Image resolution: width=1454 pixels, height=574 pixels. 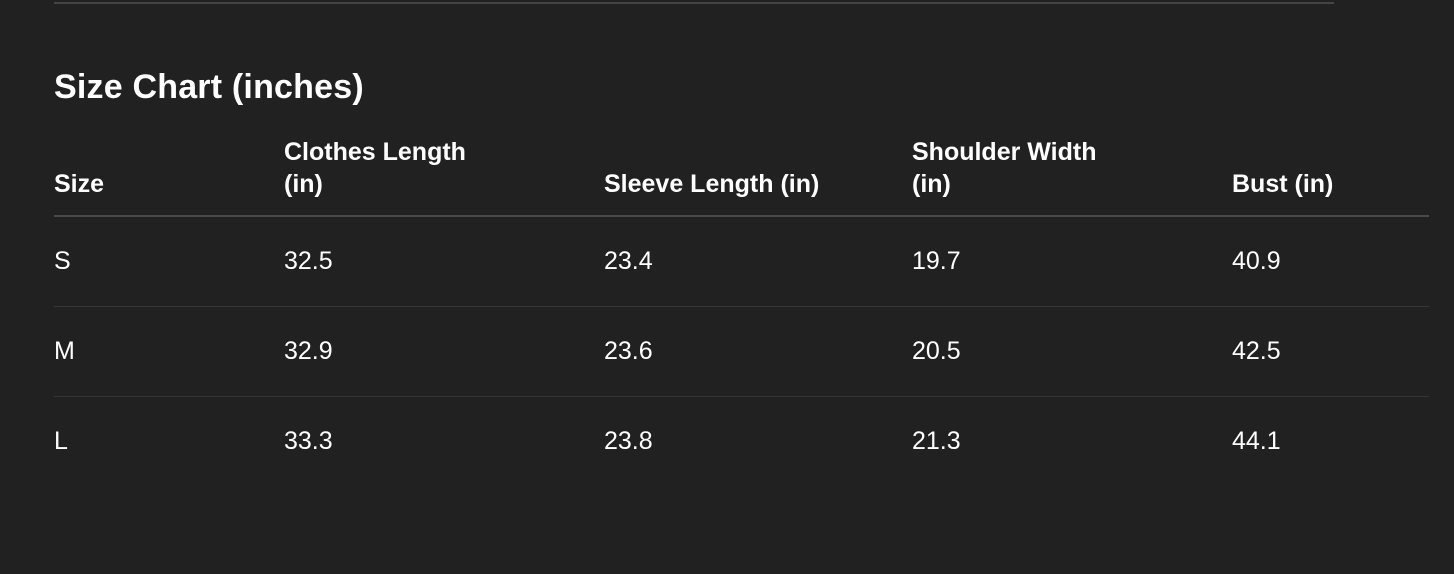 I want to click on cell-size: S, so click(x=169, y=261).